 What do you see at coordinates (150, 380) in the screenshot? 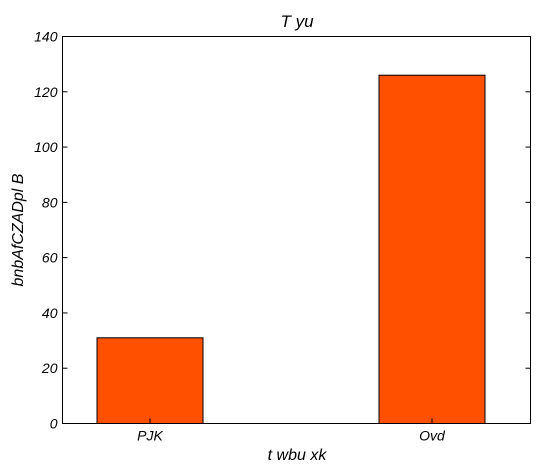
I see `bar-pjk` at bounding box center [150, 380].